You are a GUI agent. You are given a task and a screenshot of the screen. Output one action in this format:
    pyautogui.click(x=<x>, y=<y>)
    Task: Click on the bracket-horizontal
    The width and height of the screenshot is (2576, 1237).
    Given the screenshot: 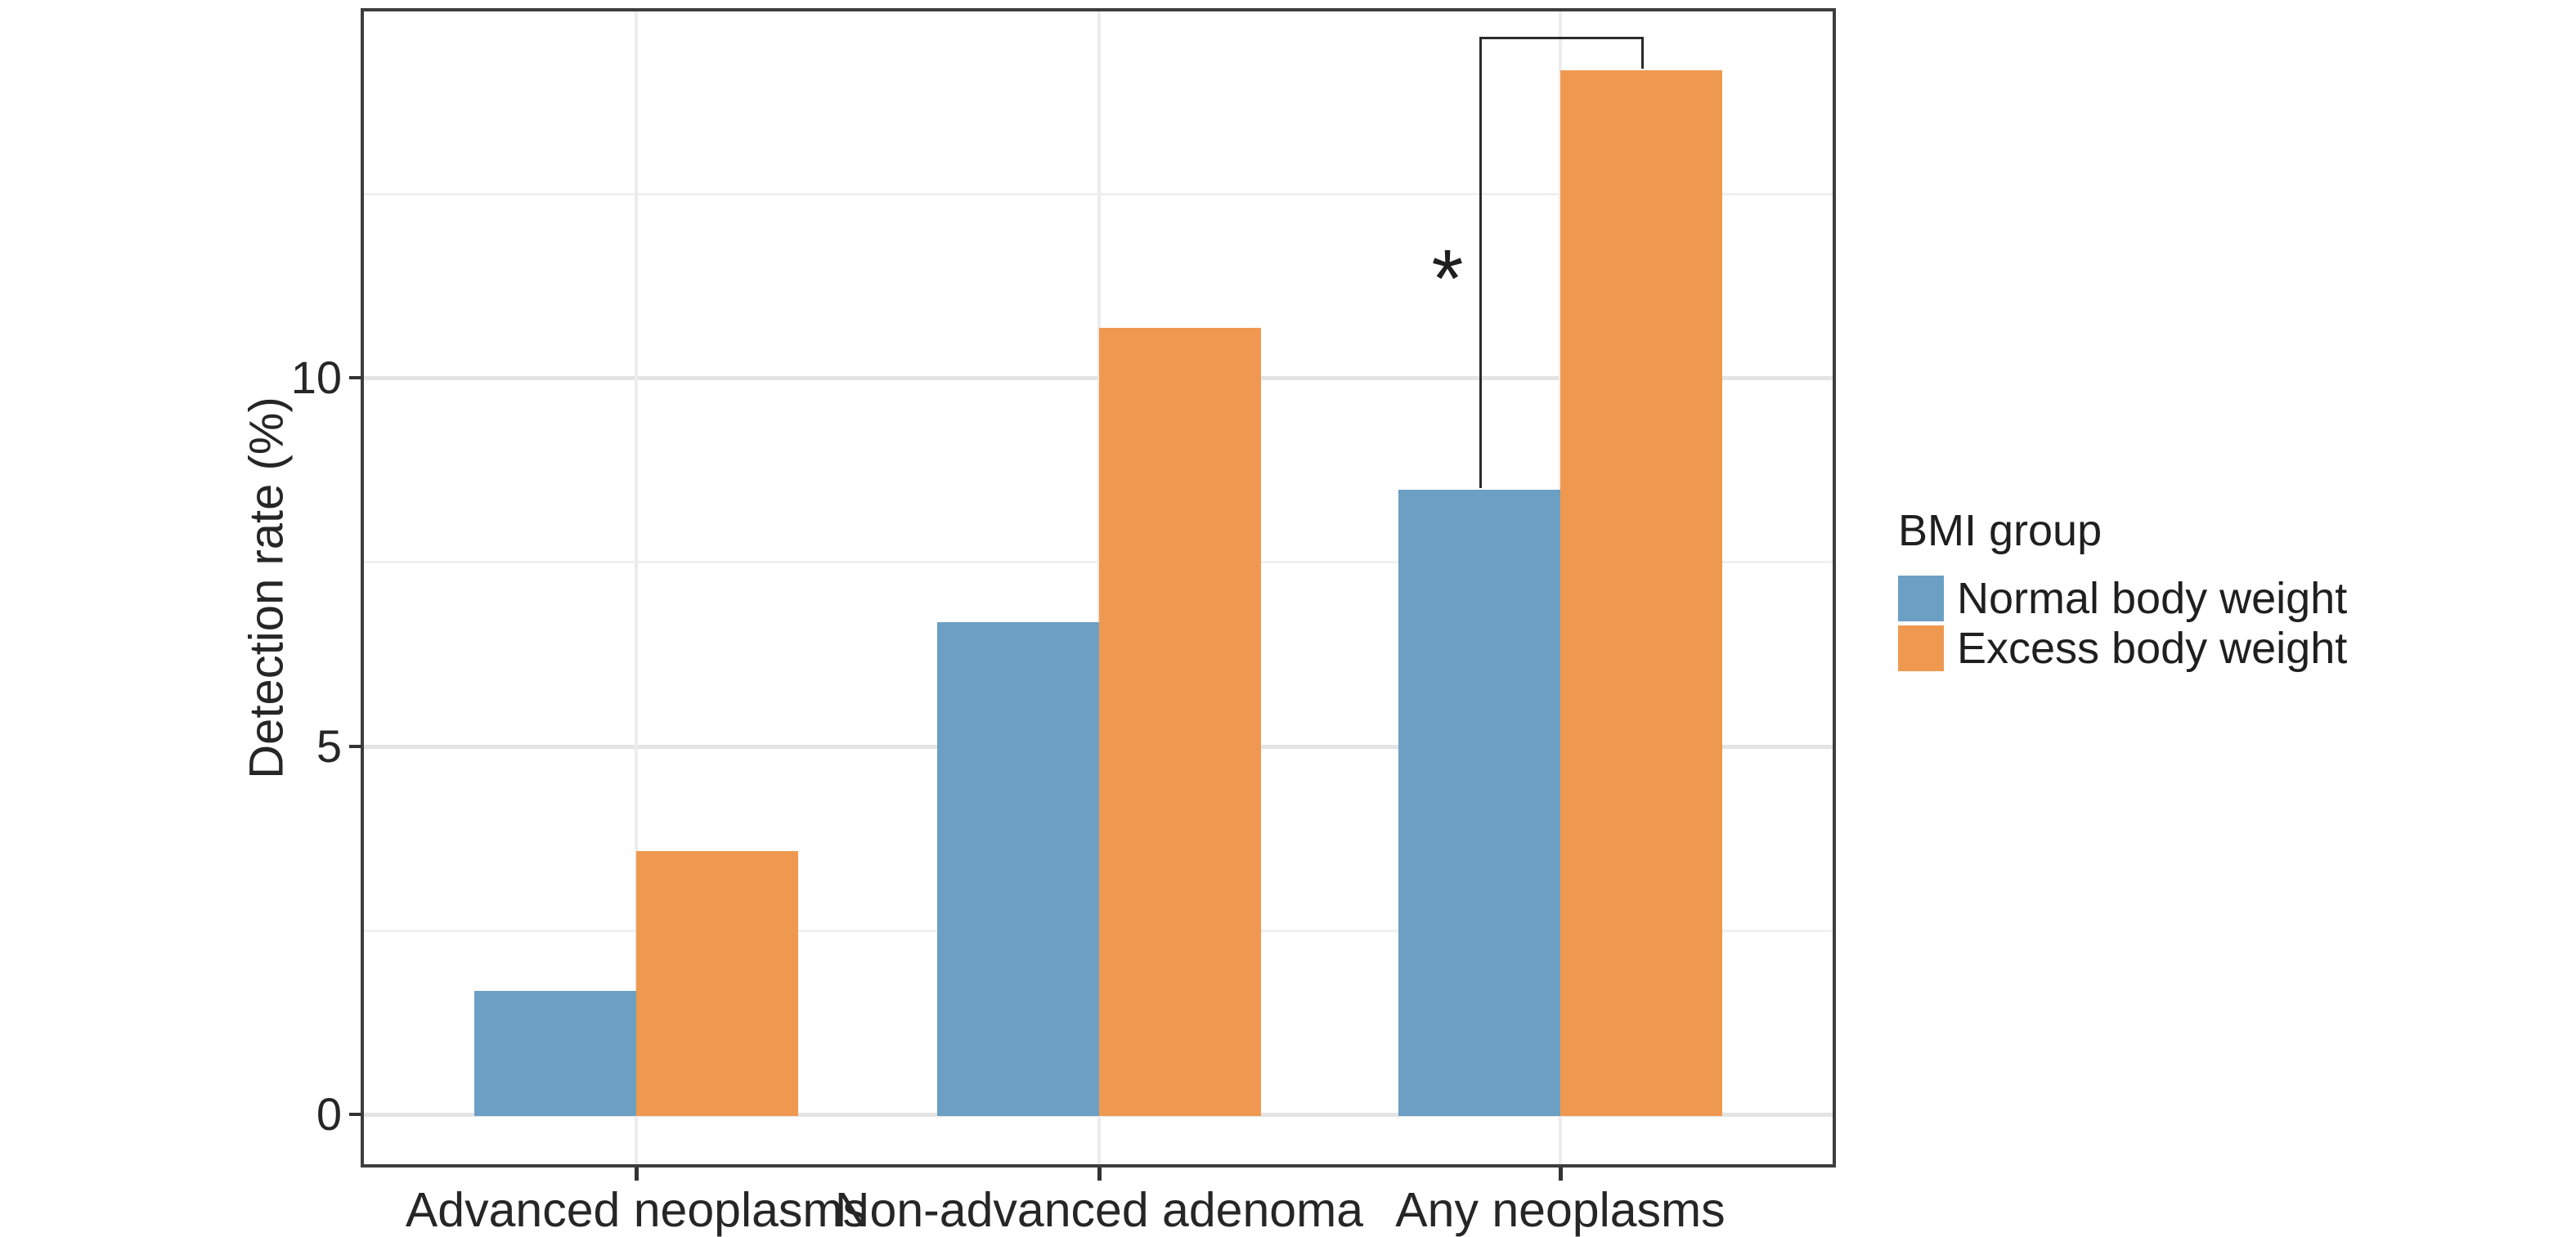 What is the action you would take?
    pyautogui.click(x=1562, y=38)
    